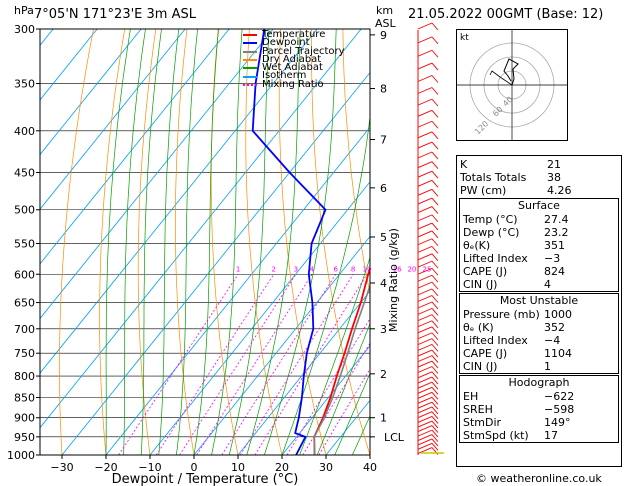 This screenshot has width=629, height=486. What do you see at coordinates (24, 84) in the screenshot?
I see `pressure-tick-label: 350` at bounding box center [24, 84].